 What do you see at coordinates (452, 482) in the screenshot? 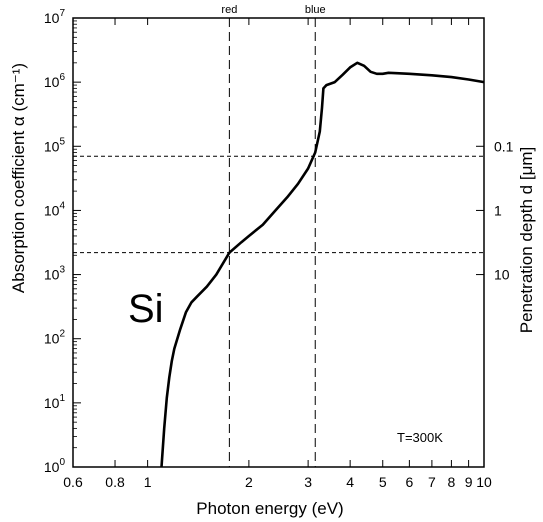
I see `x-tick-label: 8` at bounding box center [452, 482].